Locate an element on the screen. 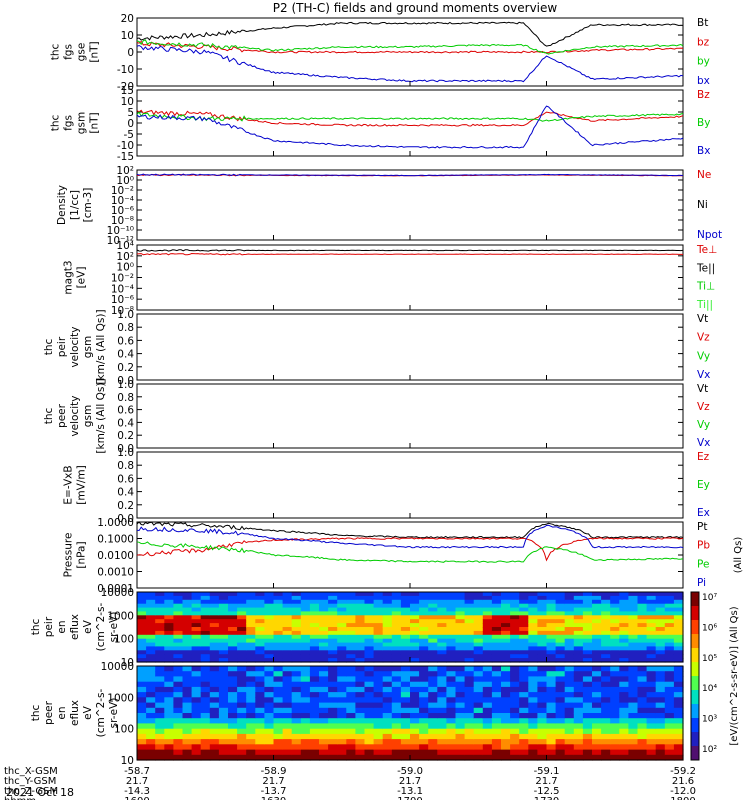 The image size is (750, 800). colorbar-tick-label: 10⁶ is located at coordinates (709, 628).